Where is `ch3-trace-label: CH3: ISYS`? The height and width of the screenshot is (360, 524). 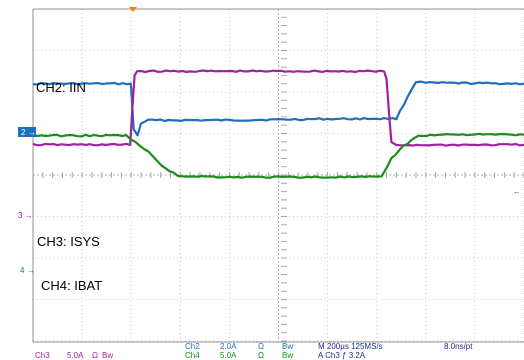 ch3-trace-label: CH3: ISYS is located at coordinates (68, 241).